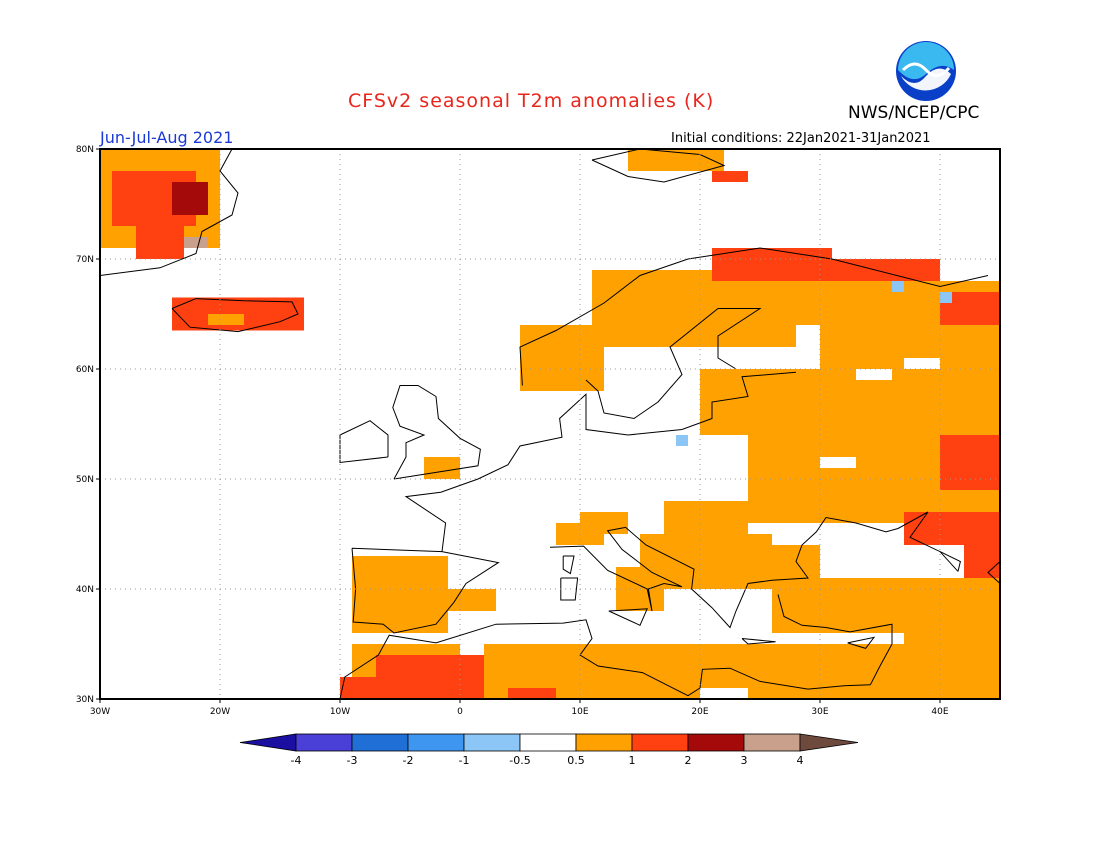  I want to click on map-title: CFSv2 seasonal T2m anomalies (K), so click(531, 101).